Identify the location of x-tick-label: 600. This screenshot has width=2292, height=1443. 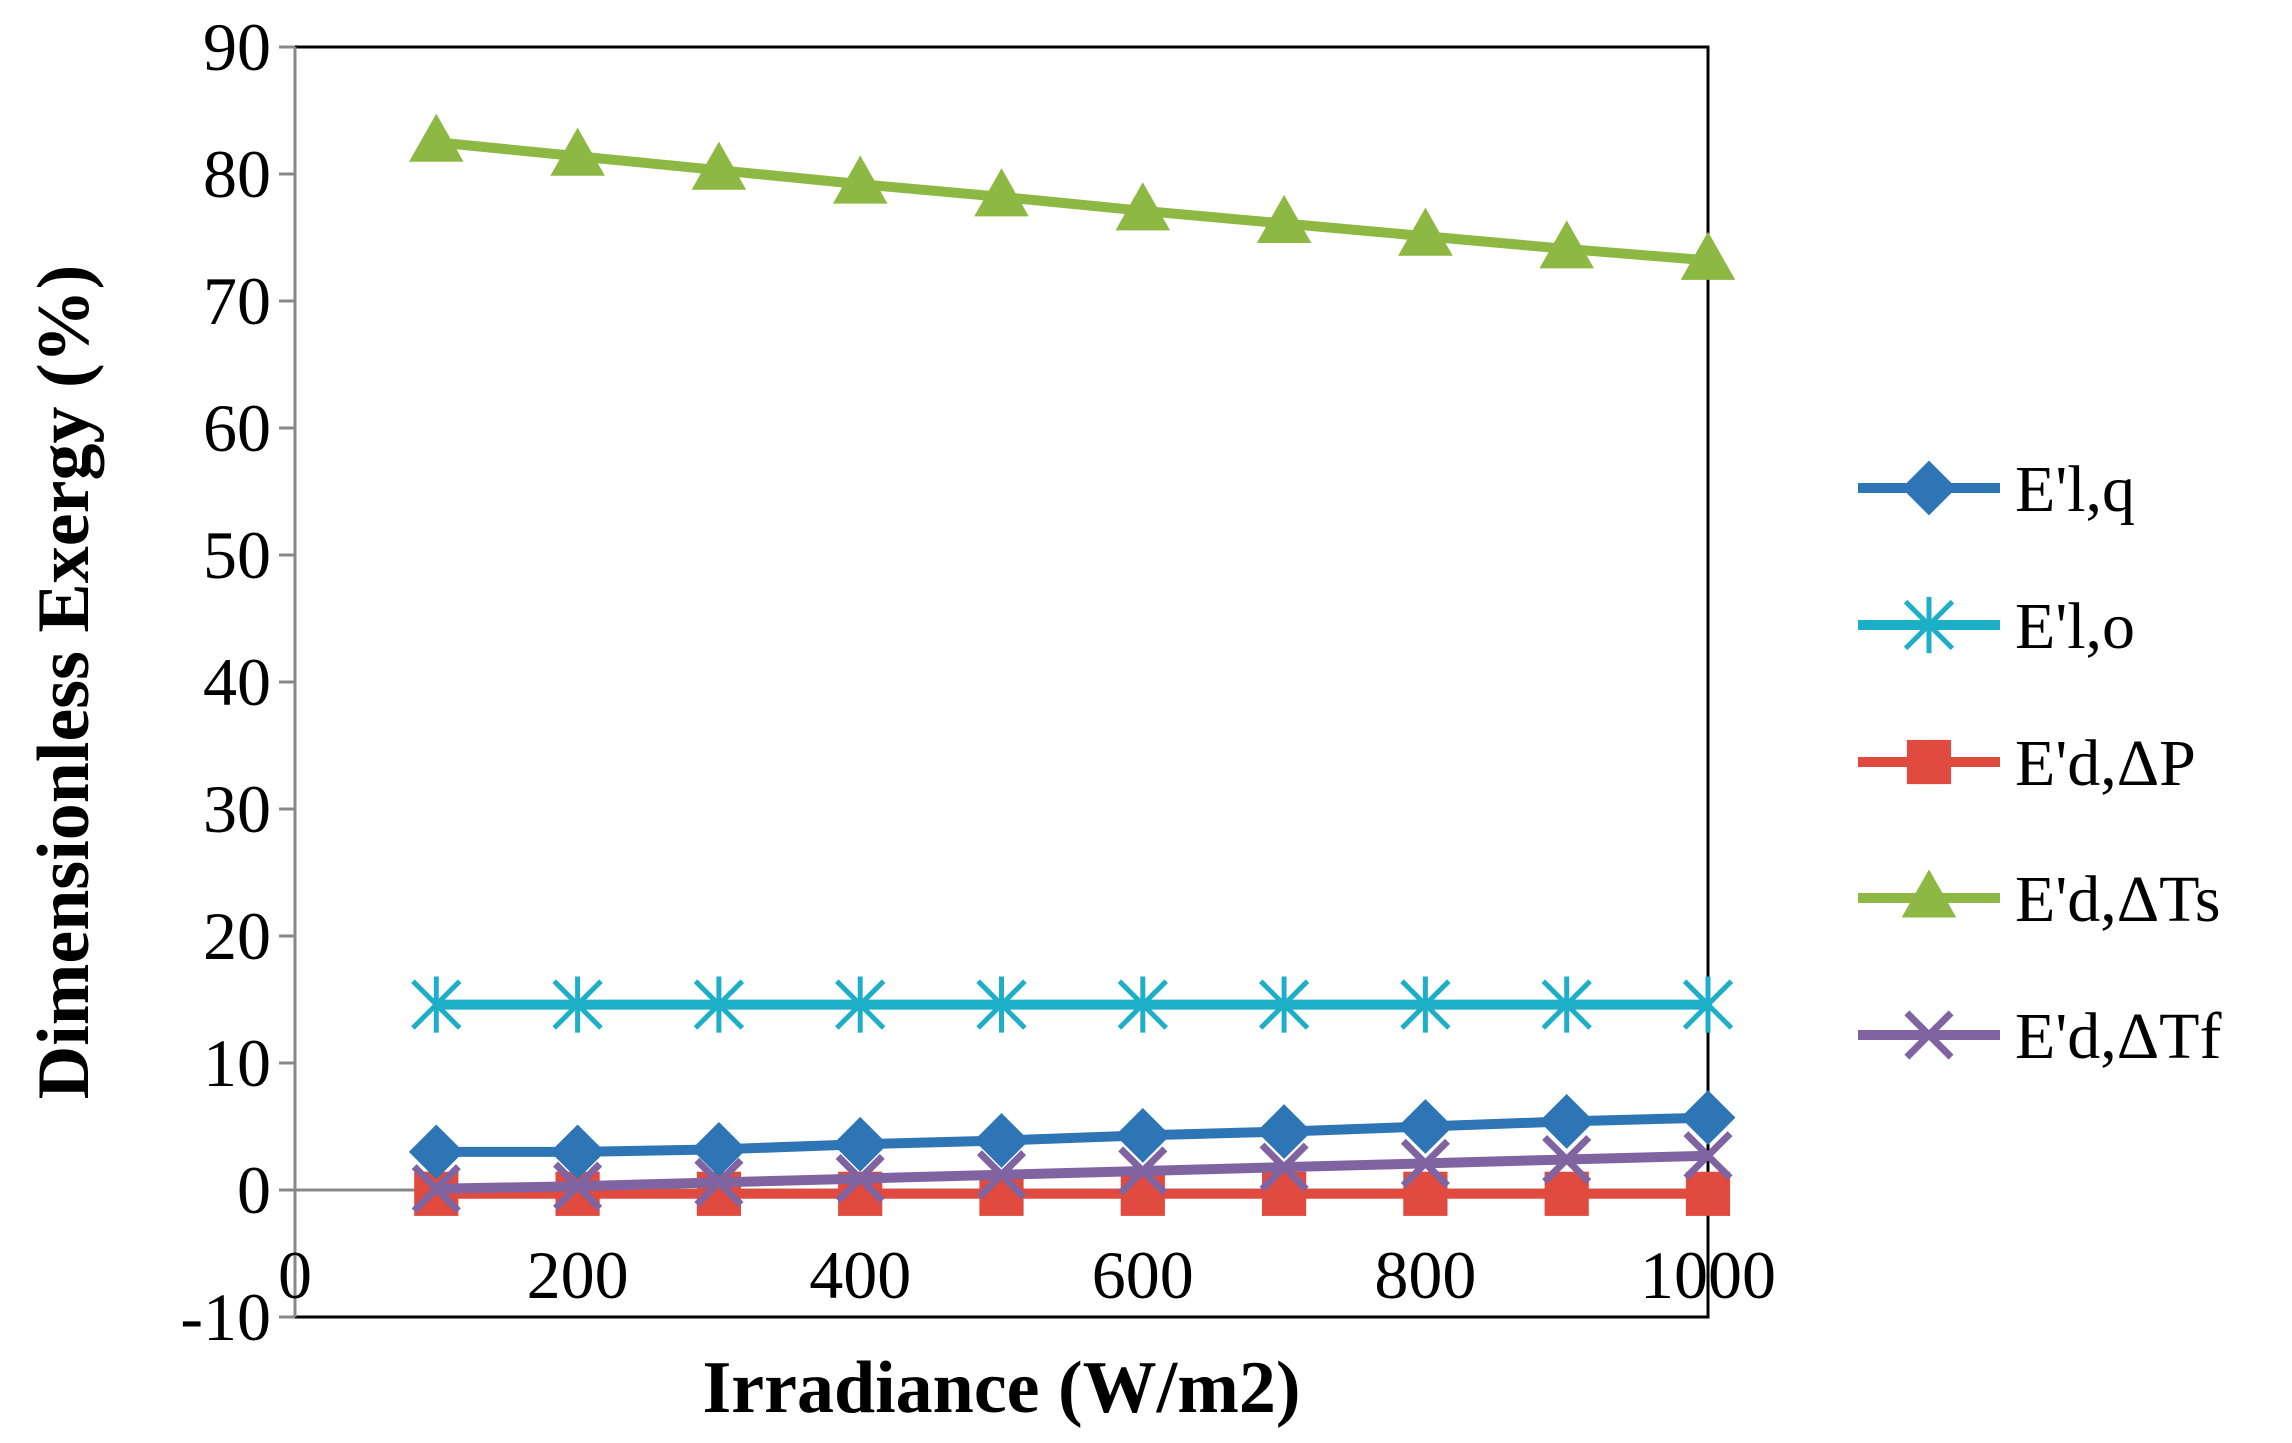
(1143, 1275).